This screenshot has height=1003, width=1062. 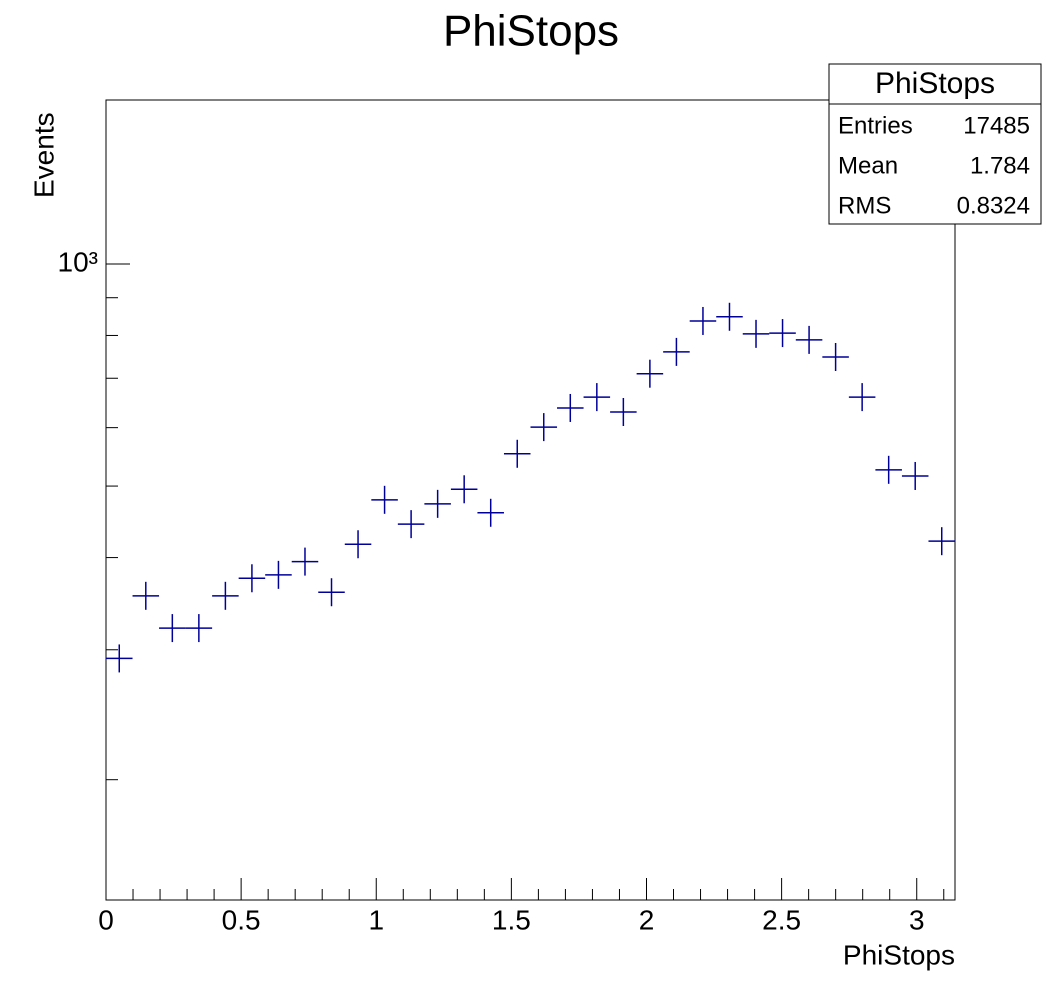 What do you see at coordinates (511, 919) in the screenshot?
I see `x-tick-label: 1.5` at bounding box center [511, 919].